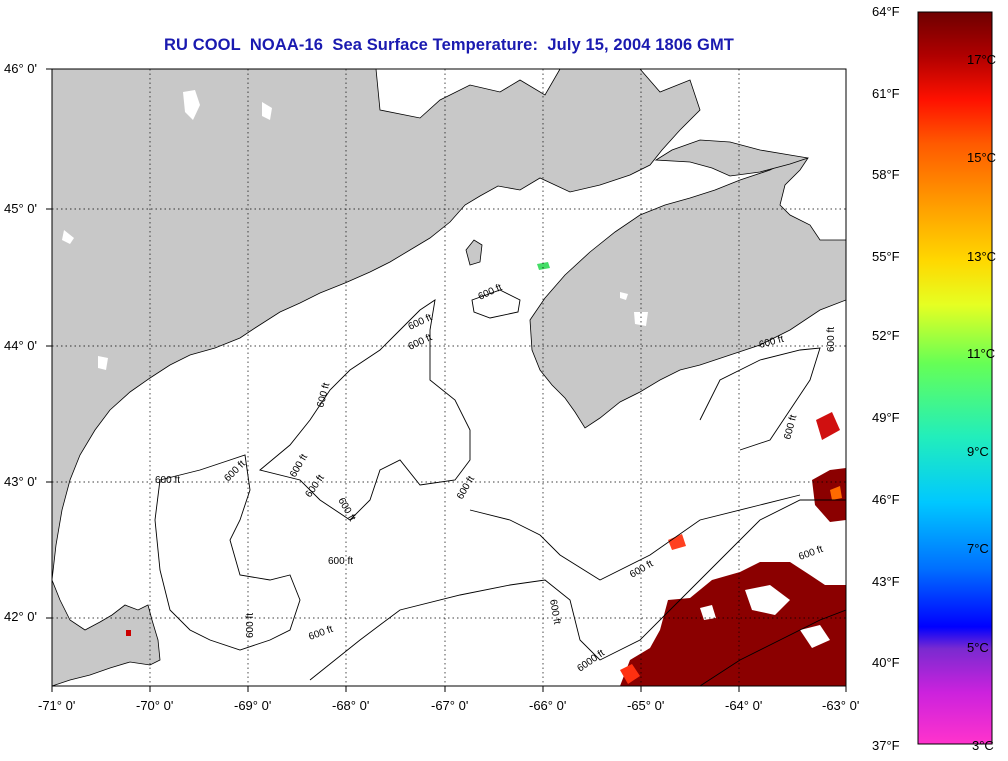  Describe the element at coordinates (886, 417) in the screenshot. I see `fahrenheit-label: 49°F` at that location.